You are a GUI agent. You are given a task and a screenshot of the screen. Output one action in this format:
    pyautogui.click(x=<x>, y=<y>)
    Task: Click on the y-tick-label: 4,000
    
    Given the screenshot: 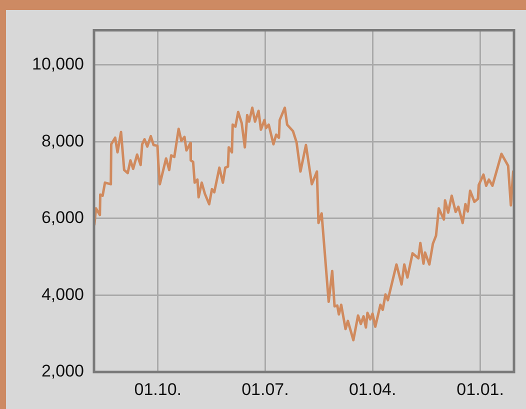 What is the action you would take?
    pyautogui.click(x=62, y=294)
    